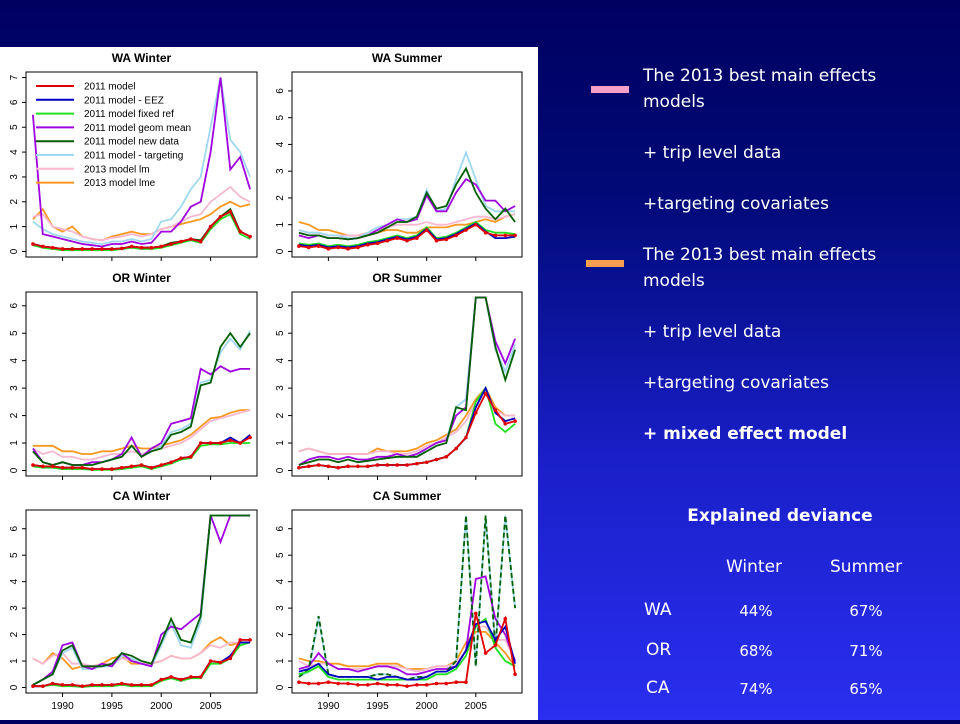  What do you see at coordinates (129, 114) in the screenshot?
I see `legend-label: 2011 model fixed ref` at bounding box center [129, 114].